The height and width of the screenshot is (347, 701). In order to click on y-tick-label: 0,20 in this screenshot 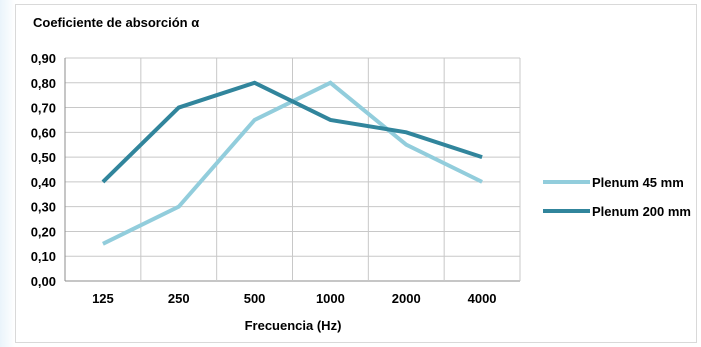, I will do `click(43, 231)`.